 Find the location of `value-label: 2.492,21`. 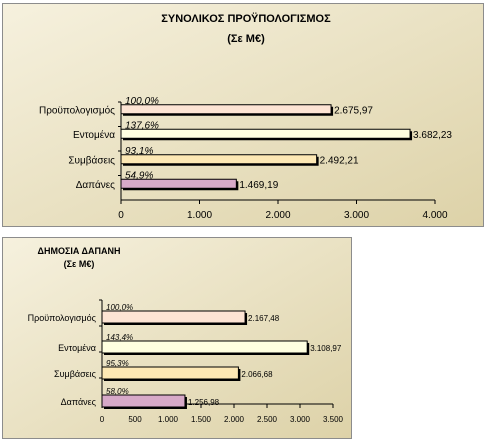

value-label: 2.492,21 is located at coordinates (339, 160).